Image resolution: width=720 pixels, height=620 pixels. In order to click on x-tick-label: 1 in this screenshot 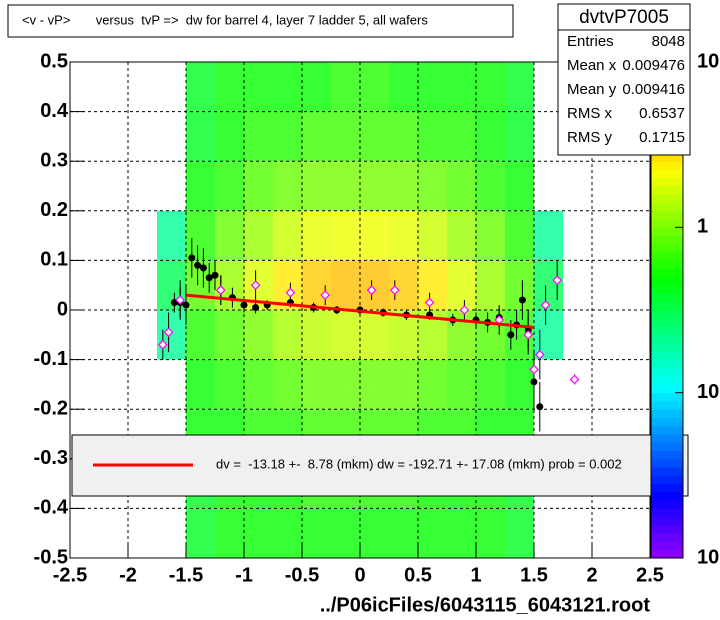, I will do `click(475, 575)`.